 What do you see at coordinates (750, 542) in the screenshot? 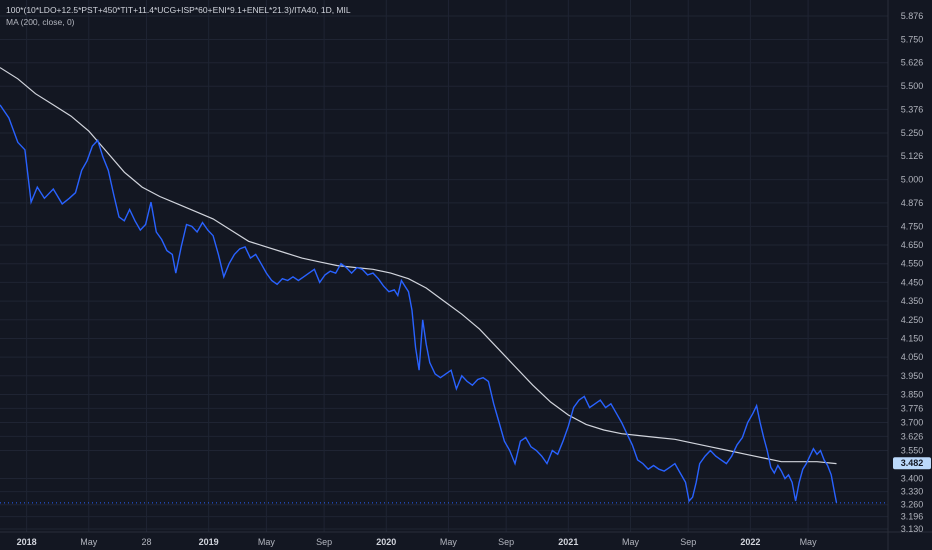
I see `x-tick-label: 2022` at bounding box center [750, 542].